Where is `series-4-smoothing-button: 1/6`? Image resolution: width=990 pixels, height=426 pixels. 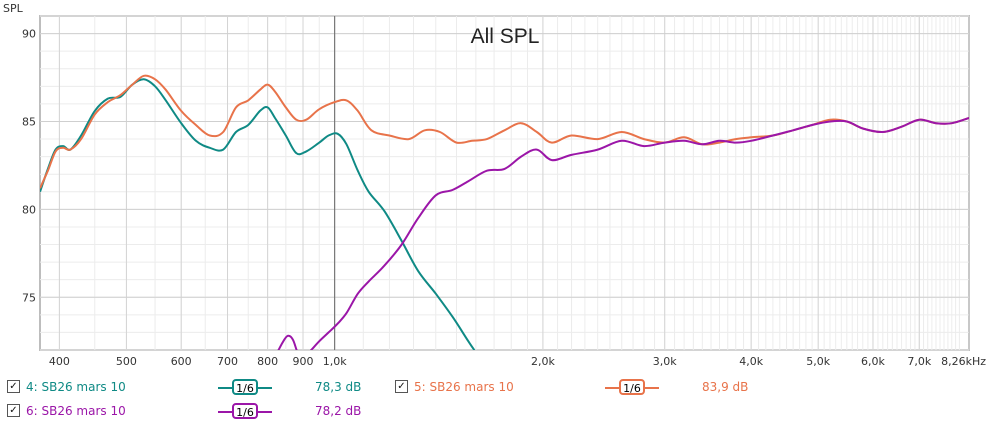
series-4-smoothing-button: 1/6 is located at coordinates (245, 387).